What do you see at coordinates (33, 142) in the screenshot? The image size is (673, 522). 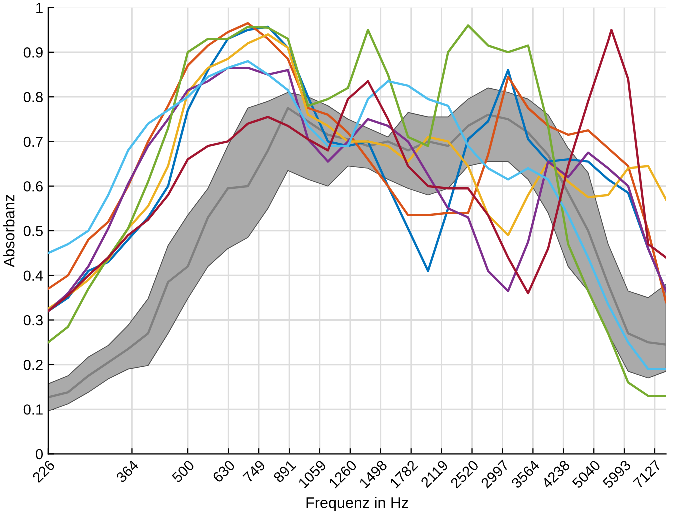 I see `y-tick-label: 0.7` at bounding box center [33, 142].